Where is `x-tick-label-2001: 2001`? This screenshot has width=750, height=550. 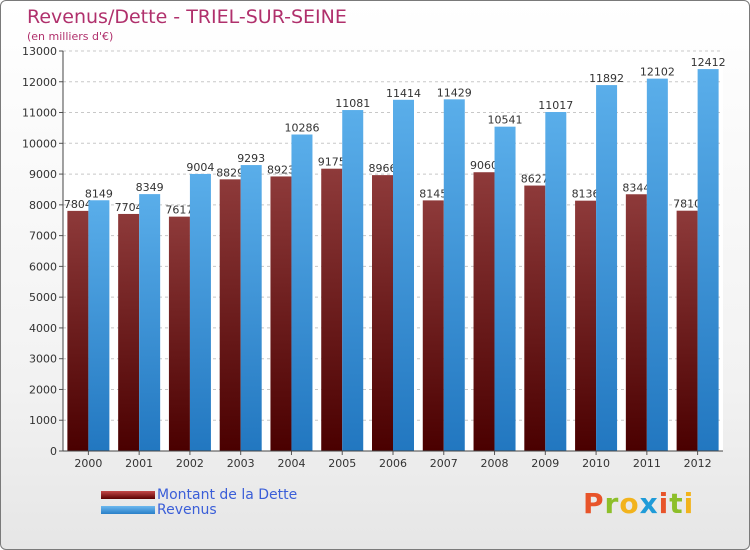 x-tick-label-2001: 2001 is located at coordinates (139, 463).